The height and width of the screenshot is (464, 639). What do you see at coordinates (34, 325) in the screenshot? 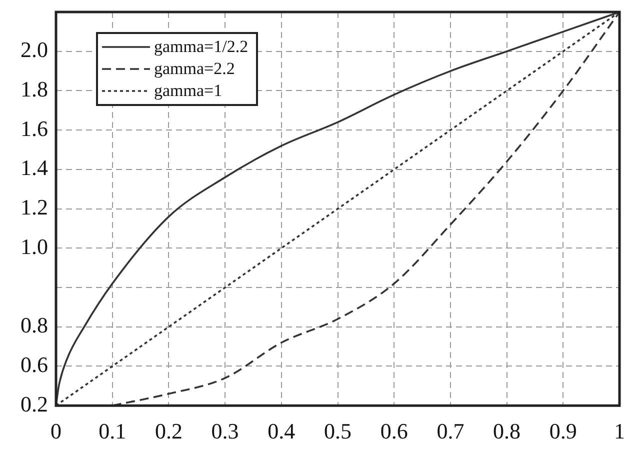
I see `text: 0.8` at bounding box center [34, 325].